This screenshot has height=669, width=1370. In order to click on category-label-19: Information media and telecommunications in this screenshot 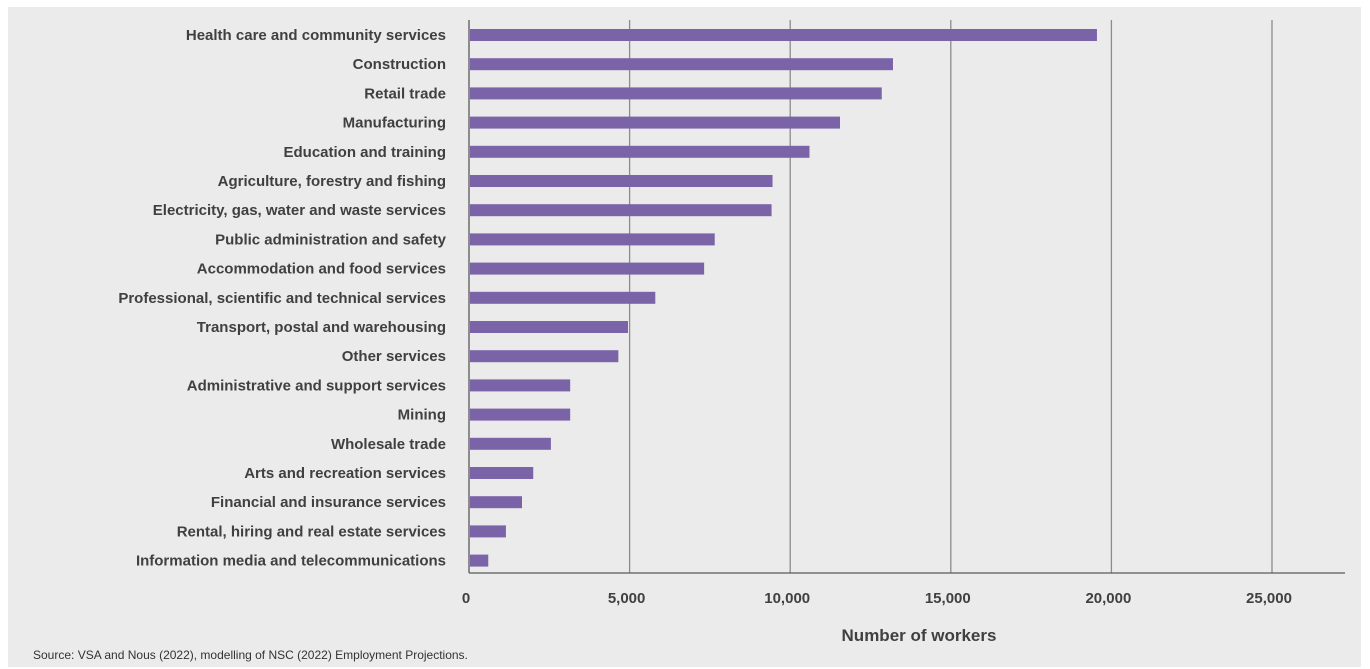, I will do `click(291, 561)`.